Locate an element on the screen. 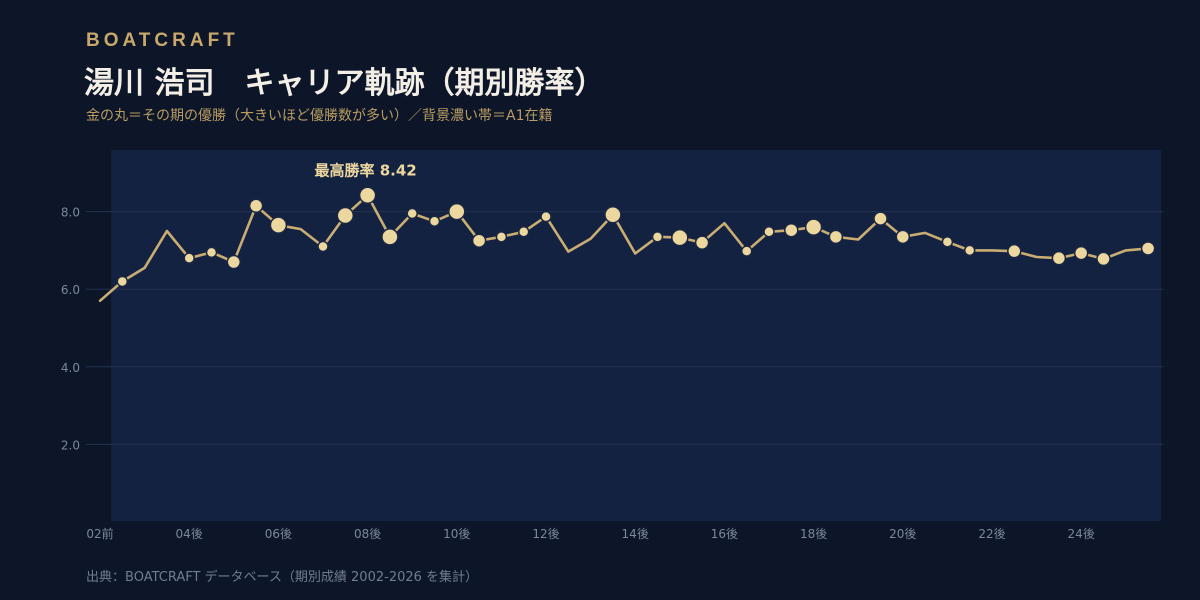 This screenshot has height=600, width=1200. brand-label: BOATCRAFT is located at coordinates (162, 40).